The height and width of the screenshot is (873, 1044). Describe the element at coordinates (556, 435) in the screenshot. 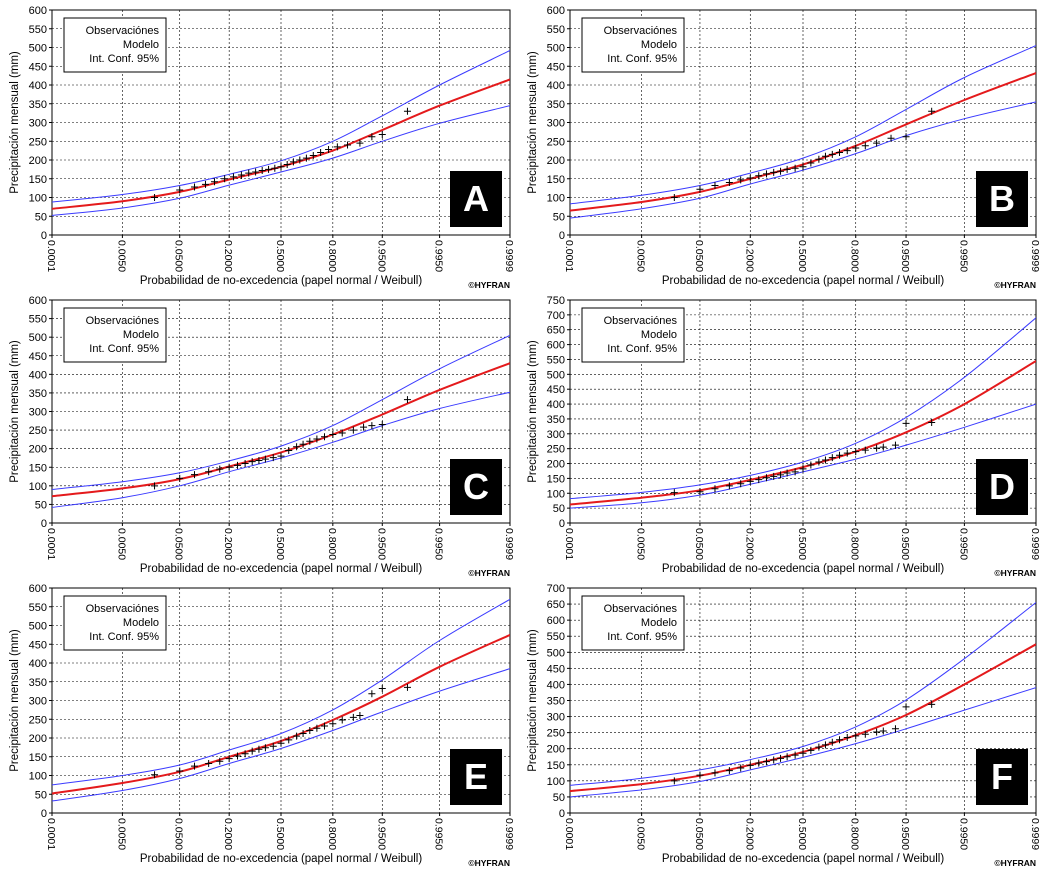

I see `y-tick-label: 300` at that location.